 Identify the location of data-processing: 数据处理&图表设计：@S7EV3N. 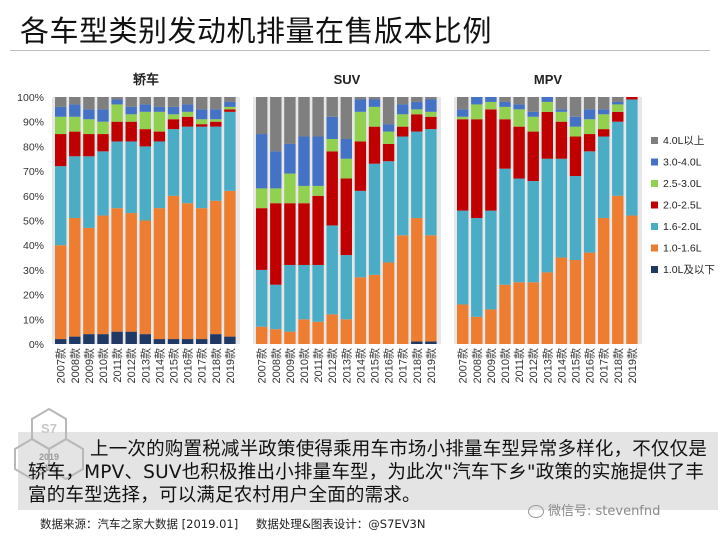
(340, 524).